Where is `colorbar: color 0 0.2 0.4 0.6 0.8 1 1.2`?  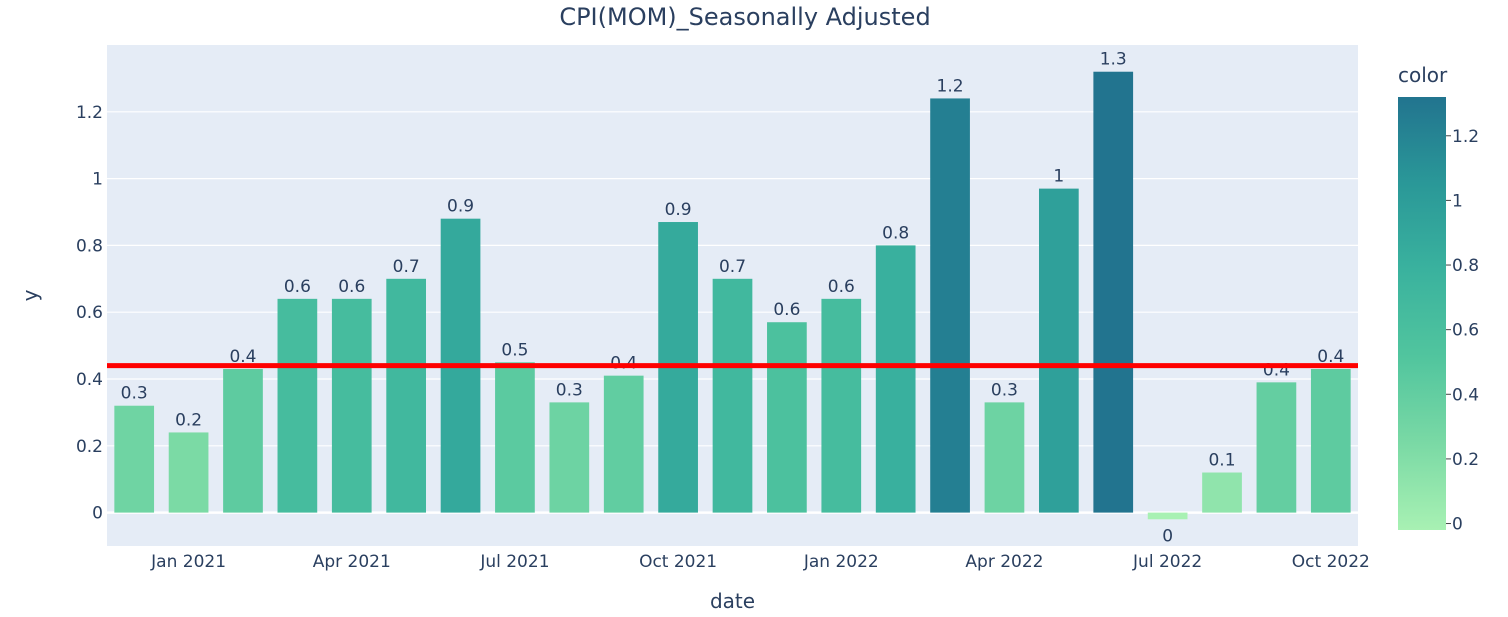 colorbar: color 0 0.2 0.4 0.6 0.8 1 1.2 is located at coordinates (1438, 299).